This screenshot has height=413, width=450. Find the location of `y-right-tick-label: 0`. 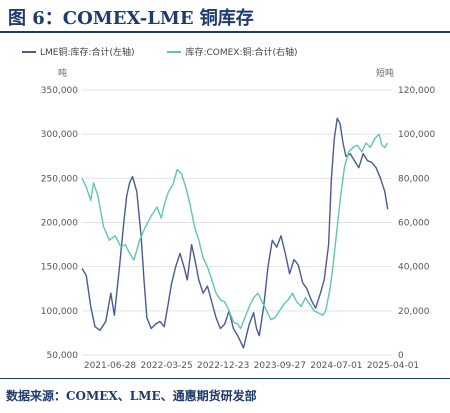

y-right-tick-label: 0 is located at coordinates (401, 356).